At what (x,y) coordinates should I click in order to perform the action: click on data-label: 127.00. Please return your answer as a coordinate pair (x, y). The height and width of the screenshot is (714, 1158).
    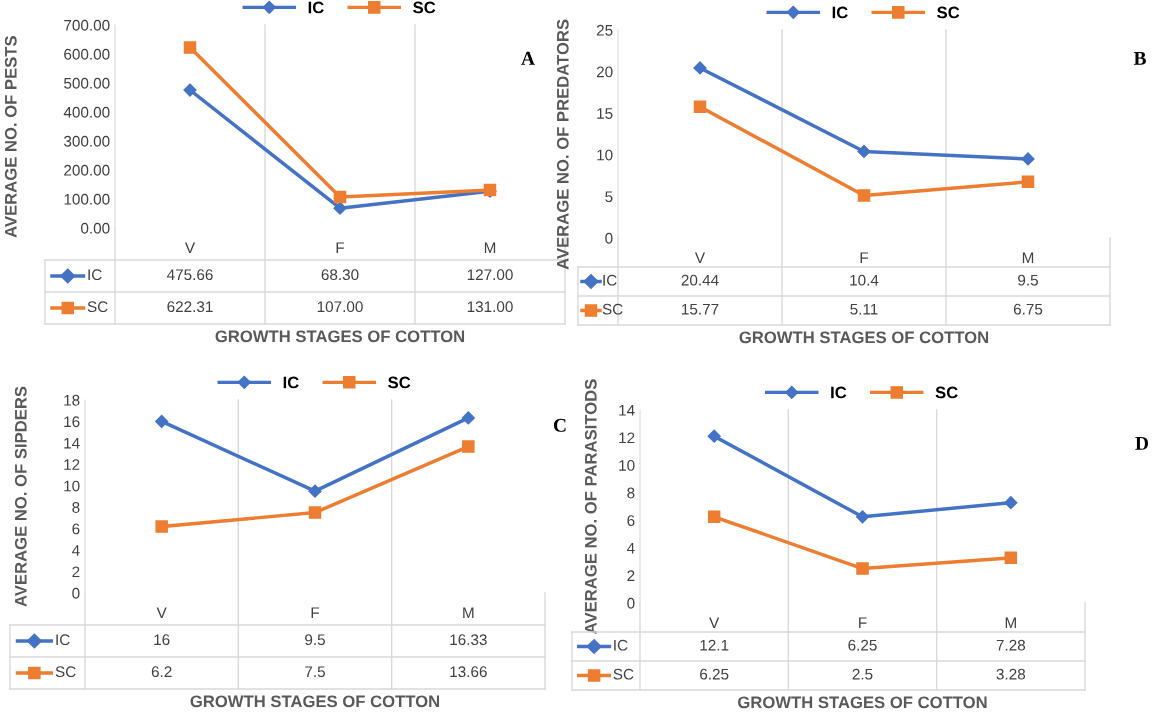
    Looking at the image, I should click on (490, 275).